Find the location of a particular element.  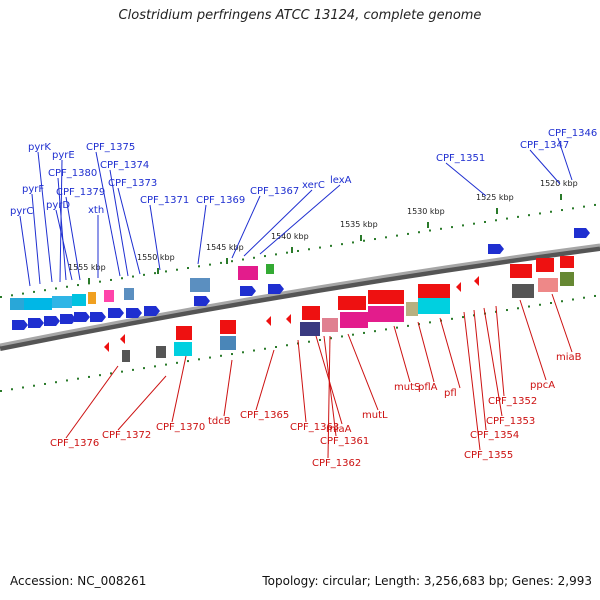

plus-gene-label: CPF_1379 is located at coordinates (80, 192).